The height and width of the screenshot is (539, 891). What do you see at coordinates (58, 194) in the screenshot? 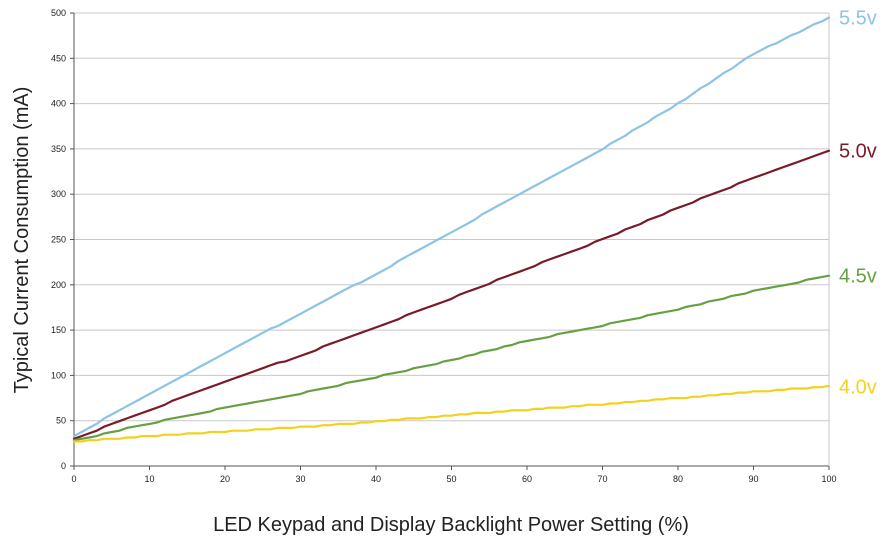
I see `y-tick-label: 300` at bounding box center [58, 194].